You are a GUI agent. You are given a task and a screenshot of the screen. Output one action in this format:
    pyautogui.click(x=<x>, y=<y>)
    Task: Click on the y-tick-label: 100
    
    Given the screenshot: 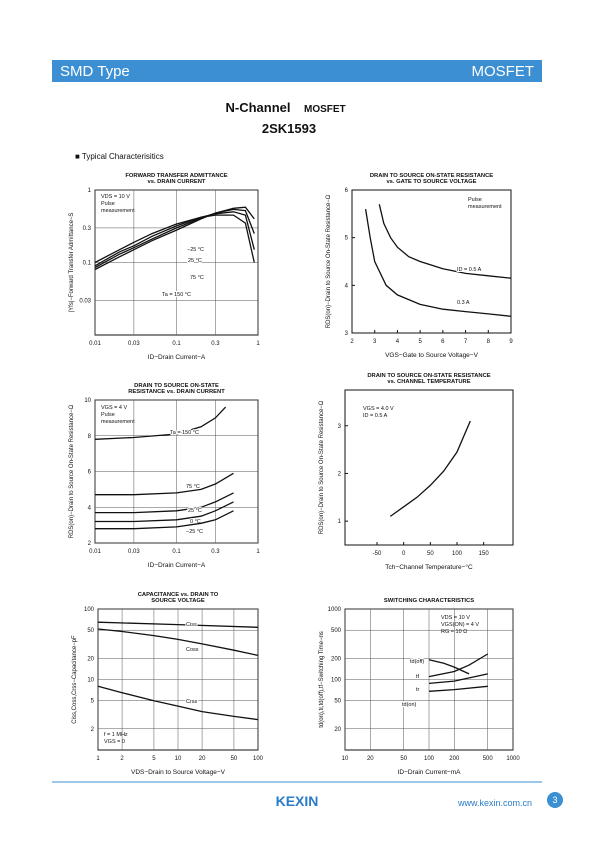 What is the action you would take?
    pyautogui.click(x=89, y=610)
    